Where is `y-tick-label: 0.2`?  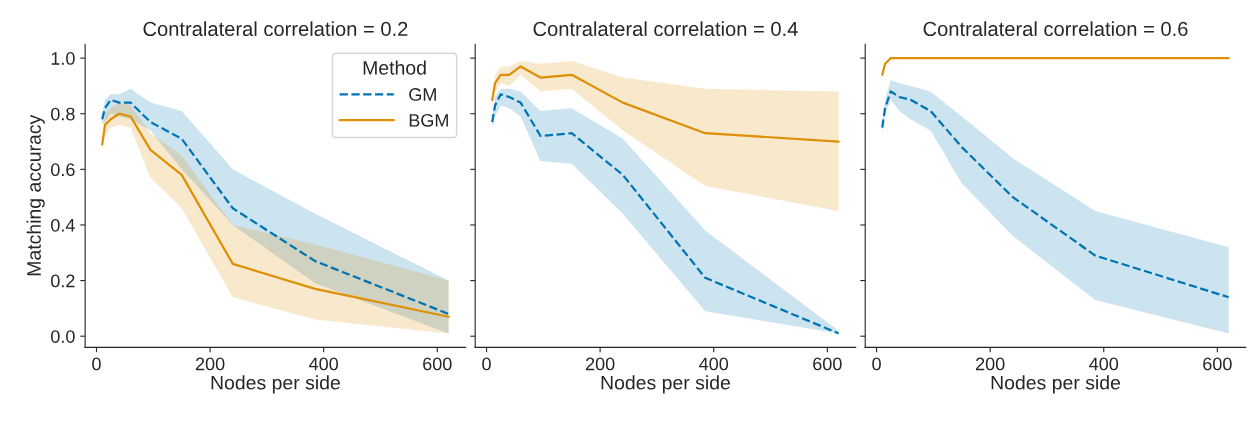
y-tick-label: 0.2 is located at coordinates (63, 281).